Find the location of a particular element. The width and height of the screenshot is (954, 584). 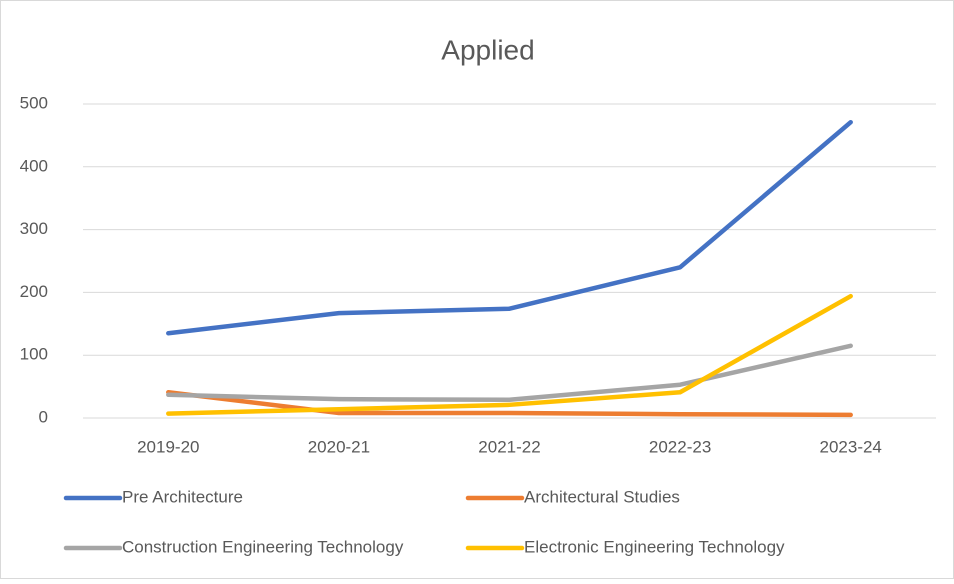

y-tick-label: 0 is located at coordinates (43, 416).